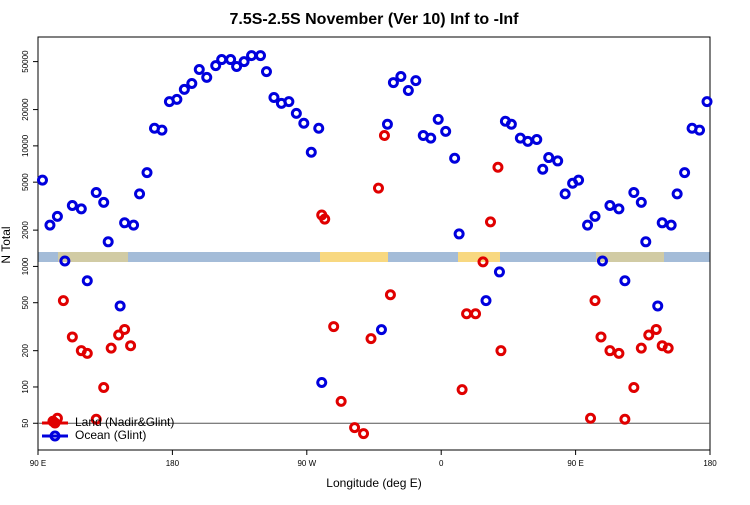 The width and height of the screenshot is (750, 505). Describe the element at coordinates (25, 422) in the screenshot. I see `y-tick-label: 50` at that location.